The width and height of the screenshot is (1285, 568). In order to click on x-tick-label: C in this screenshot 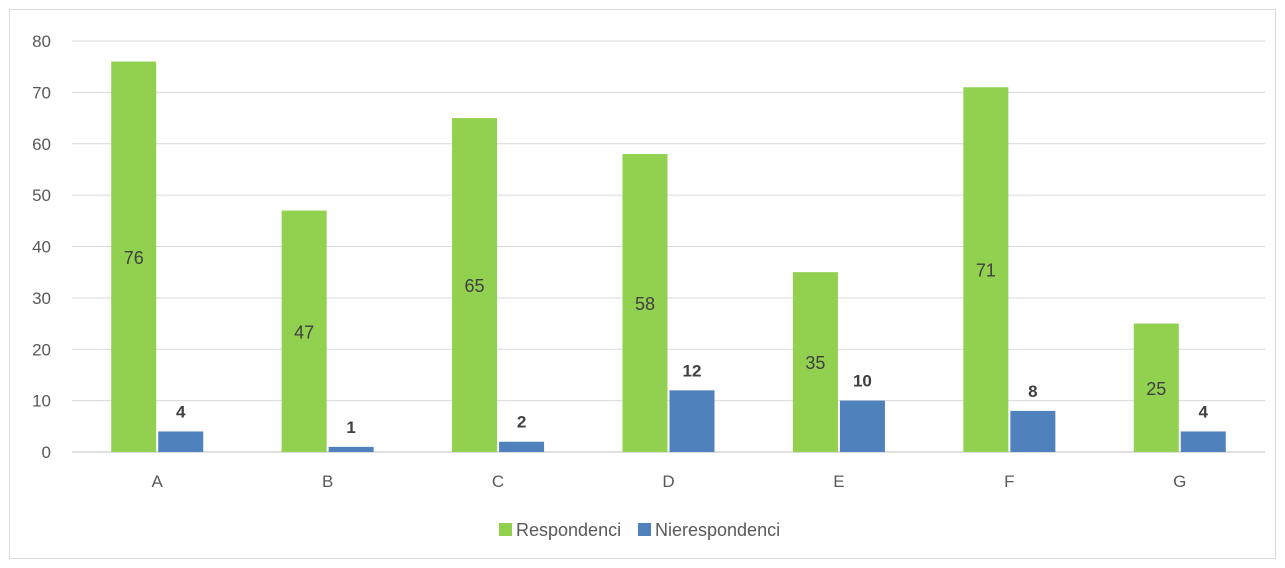, I will do `click(498, 481)`.